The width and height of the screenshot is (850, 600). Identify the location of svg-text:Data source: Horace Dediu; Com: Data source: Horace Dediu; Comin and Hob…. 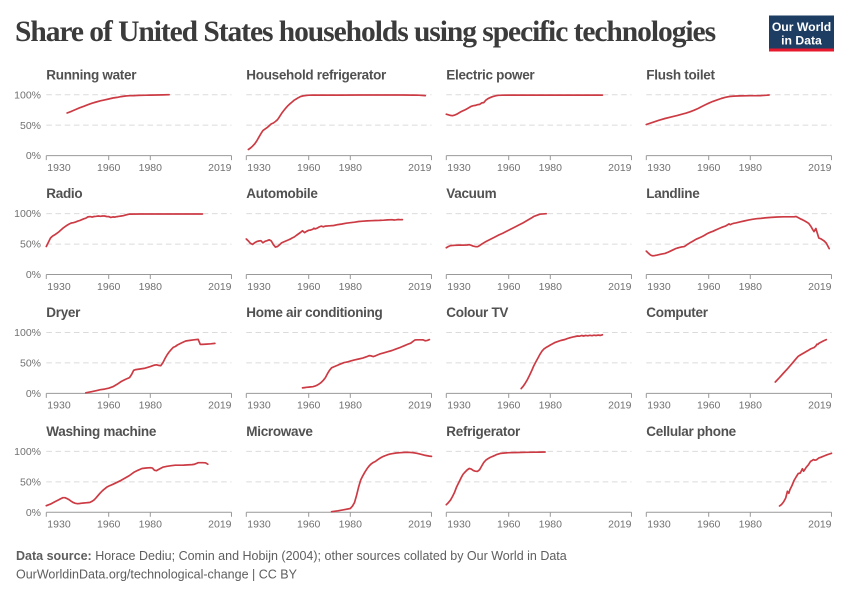
(291, 556).